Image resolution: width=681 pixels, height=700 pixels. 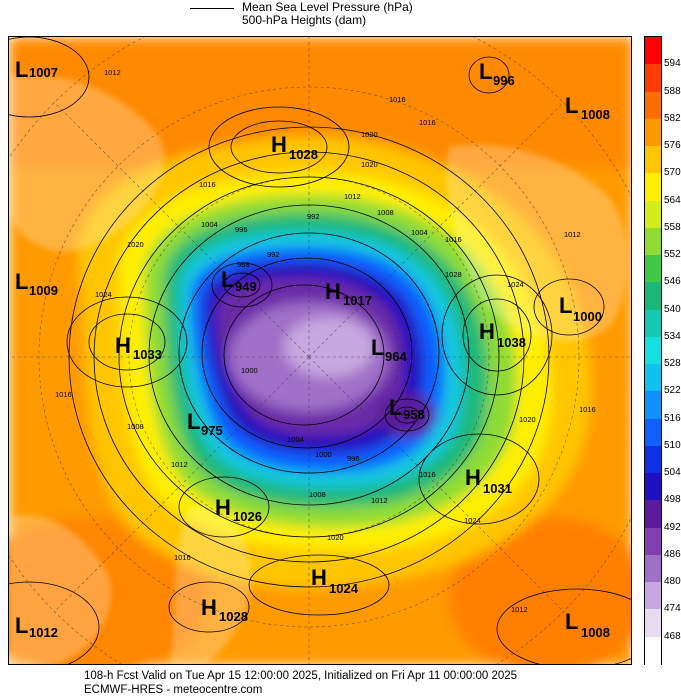 I want to click on pressure-center: L 1007, so click(x=36, y=69).